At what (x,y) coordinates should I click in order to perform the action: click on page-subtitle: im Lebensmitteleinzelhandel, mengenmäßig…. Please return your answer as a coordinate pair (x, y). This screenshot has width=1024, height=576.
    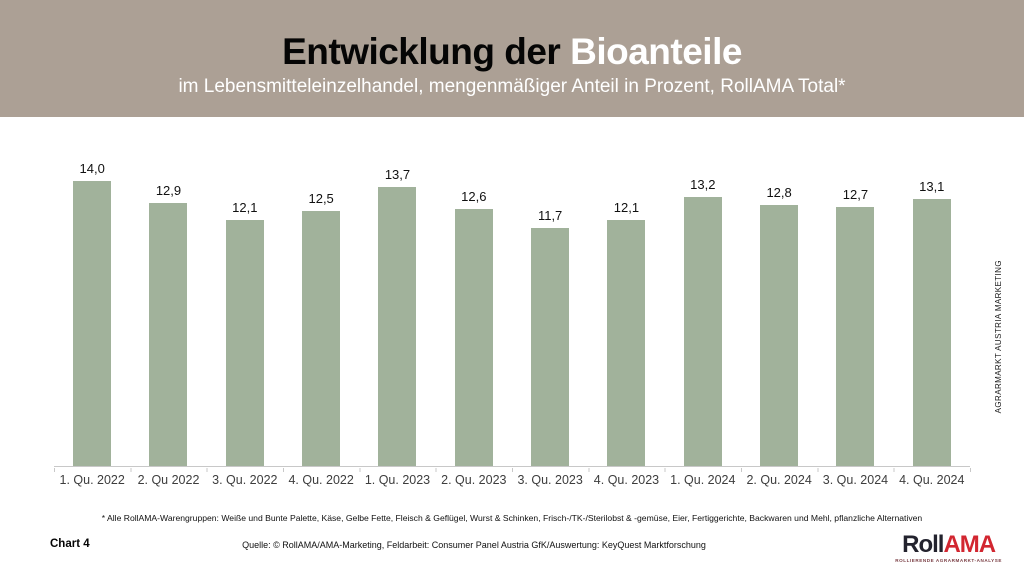
    Looking at the image, I should click on (512, 86).